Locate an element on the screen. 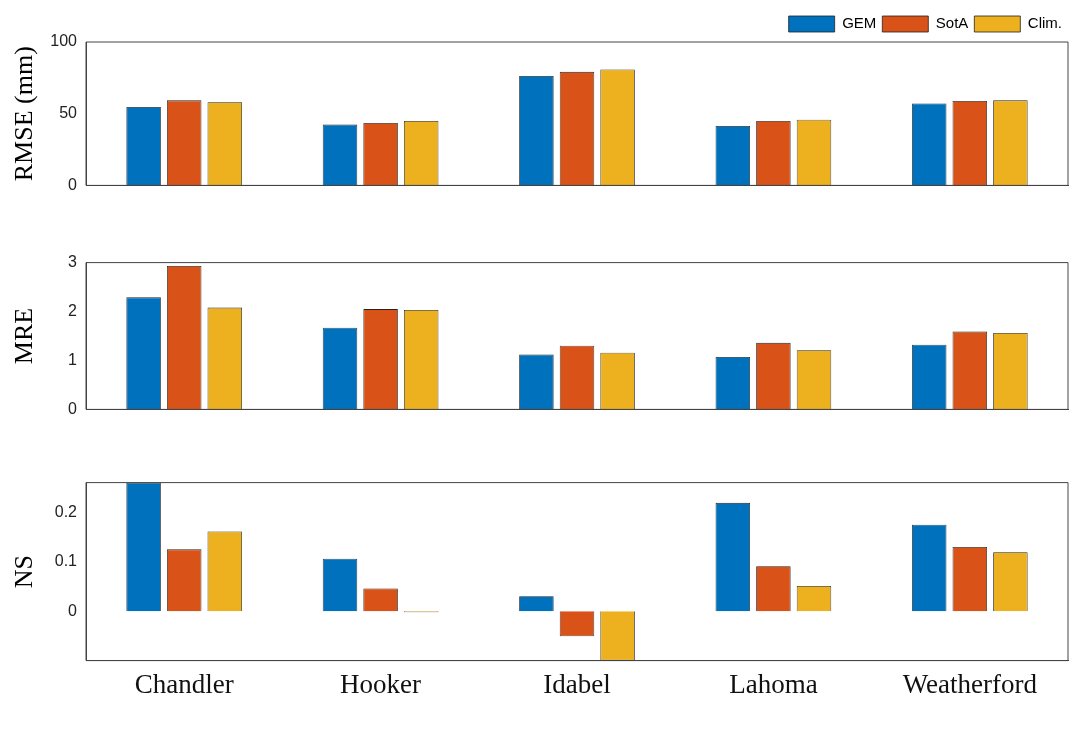 Image resolution: width=1083 pixels, height=749 pixels. y-tick-label: 0.1 is located at coordinates (66, 561).